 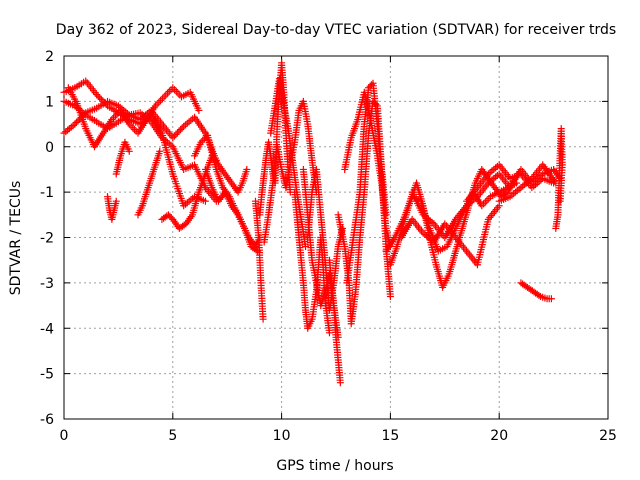 What do you see at coordinates (47, 193) in the screenshot?
I see `y-tick-label: -1` at bounding box center [47, 193].